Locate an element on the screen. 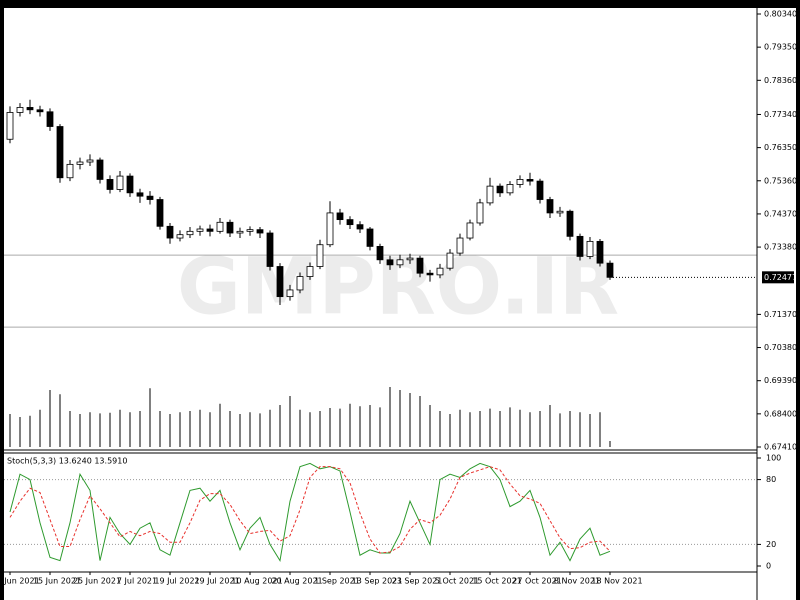 Image resolution: width=800 pixels, height=600 pixels. y-tick-label: 0.71370 is located at coordinates (780, 314).